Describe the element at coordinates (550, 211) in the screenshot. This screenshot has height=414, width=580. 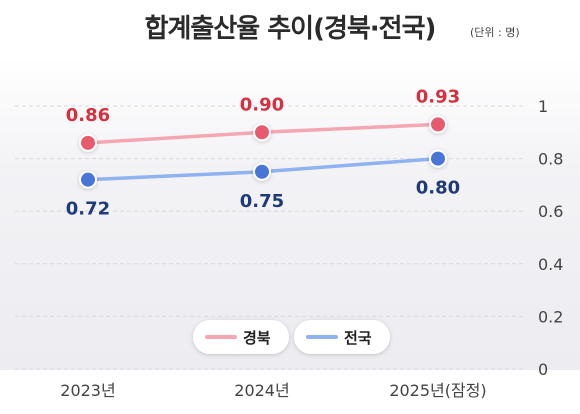
I see `y-tick-label-3: 0.6` at that location.